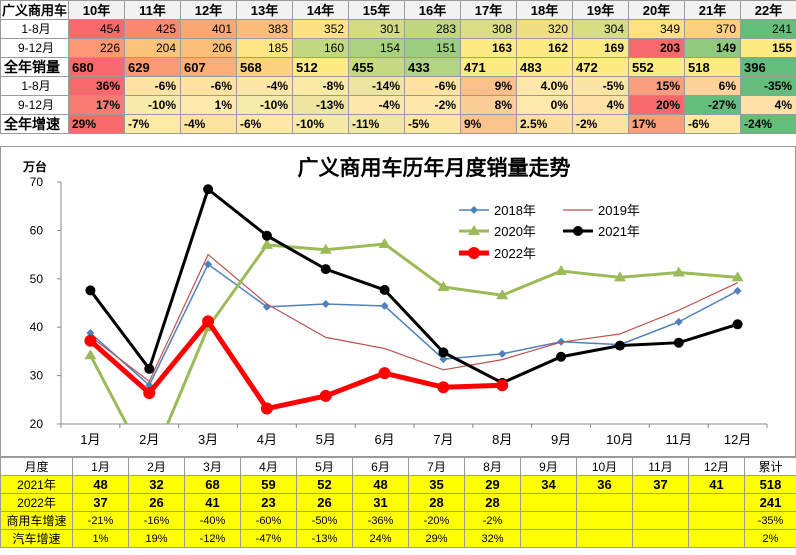 Image resolution: width=796 pixels, height=555 pixels. I want to click on month-header: 11月, so click(660, 466).